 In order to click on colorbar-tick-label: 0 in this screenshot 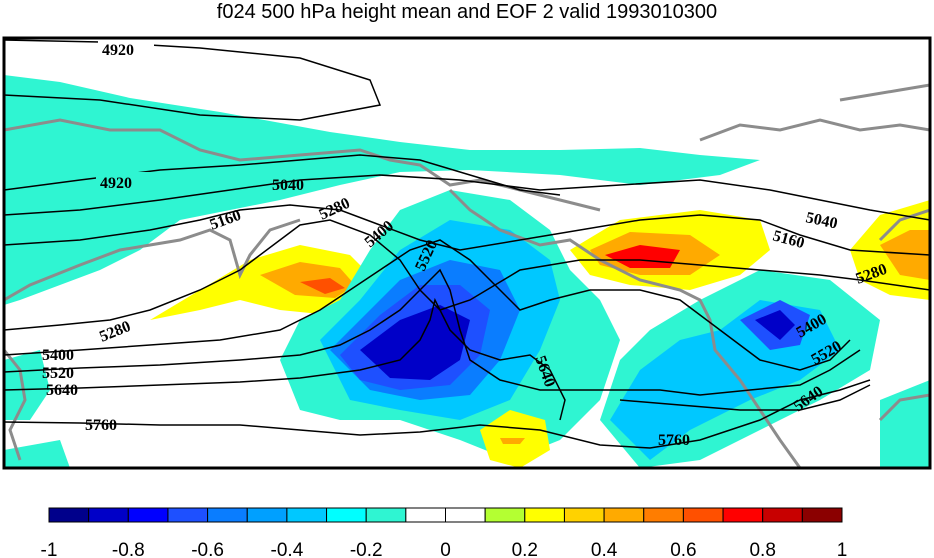, I will do `click(445, 549)`.